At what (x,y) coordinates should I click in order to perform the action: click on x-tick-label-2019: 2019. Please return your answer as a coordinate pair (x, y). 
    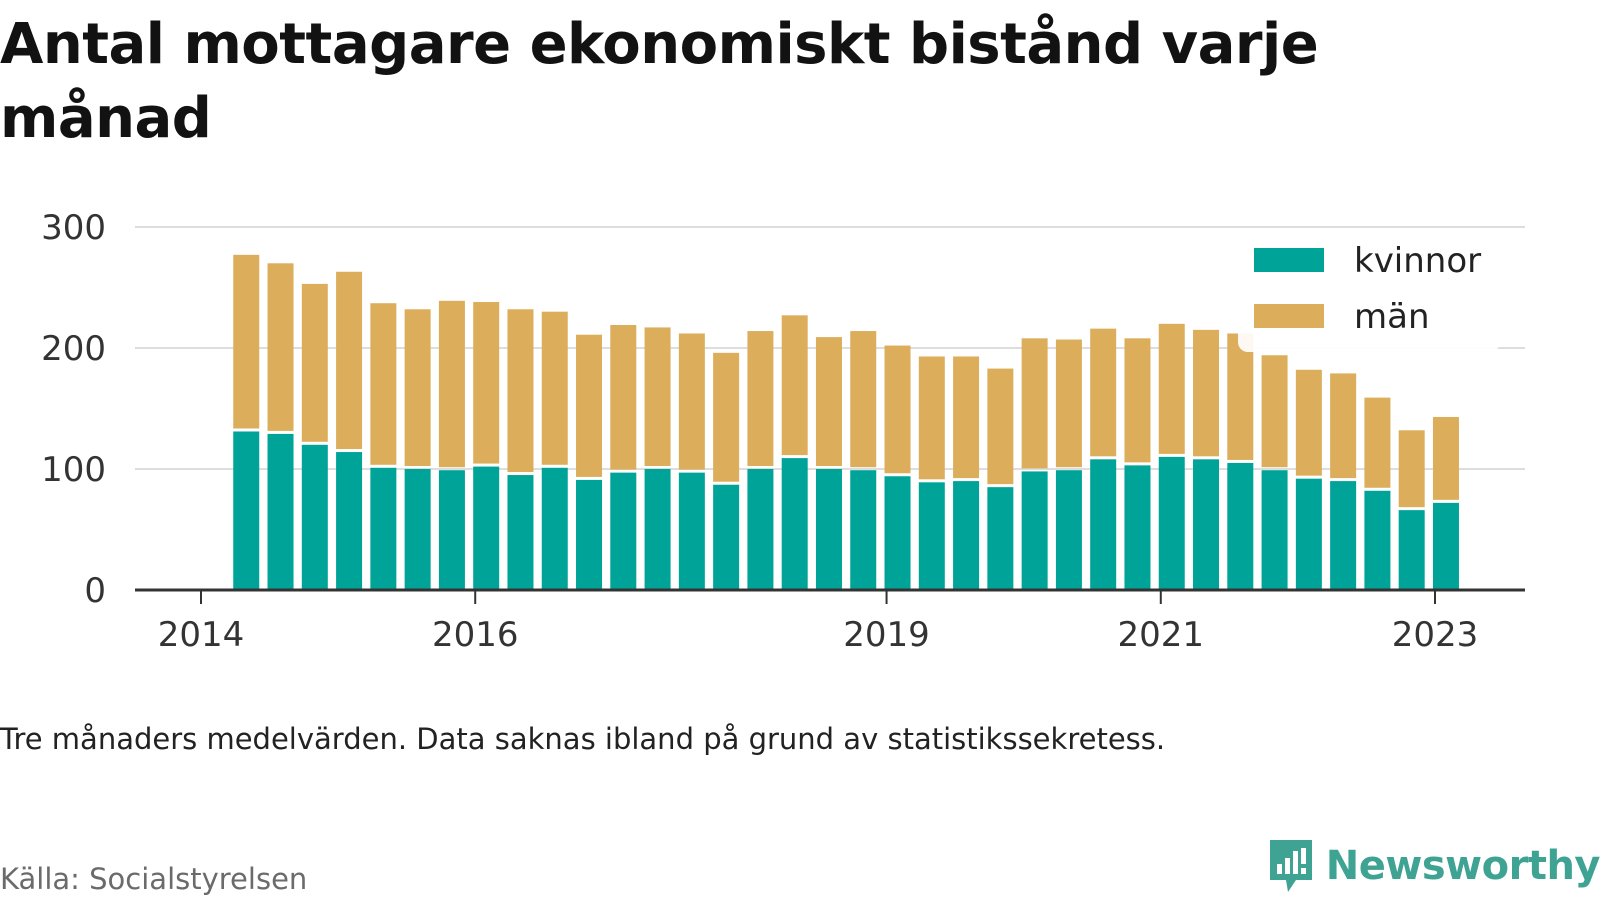
    Looking at the image, I should click on (886, 635).